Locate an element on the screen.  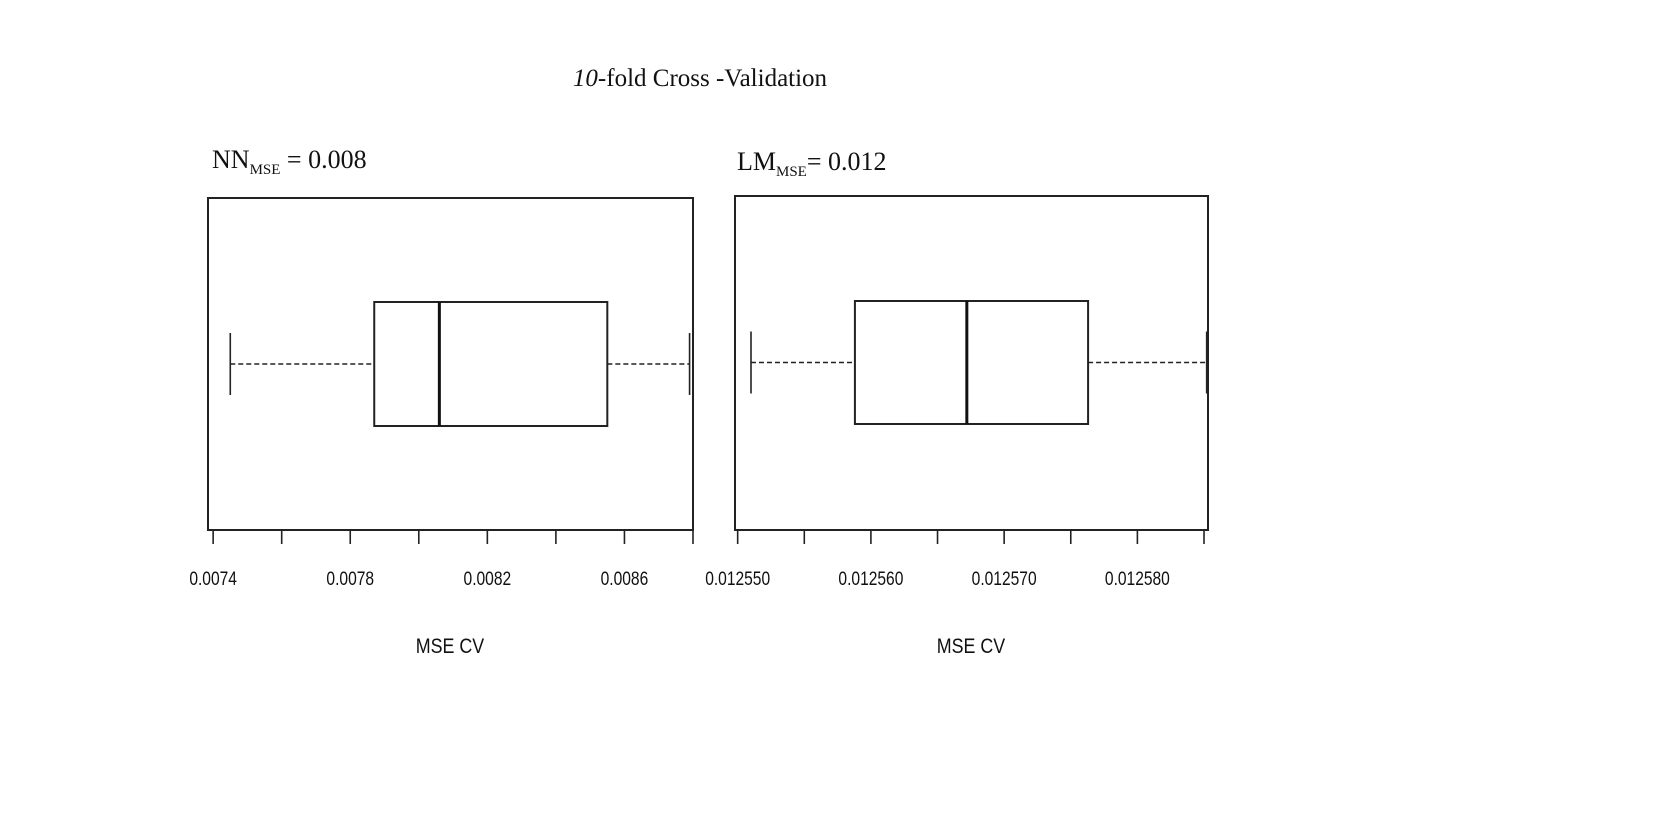
nn-x-tick-label: 0.0074 is located at coordinates (213, 579).